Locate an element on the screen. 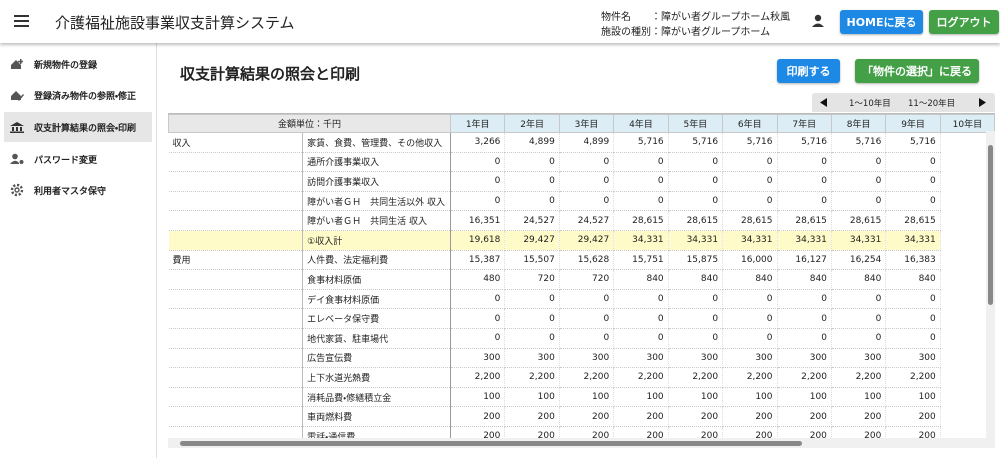 The height and width of the screenshot is (458, 1000). user-icon is located at coordinates (818, 21).